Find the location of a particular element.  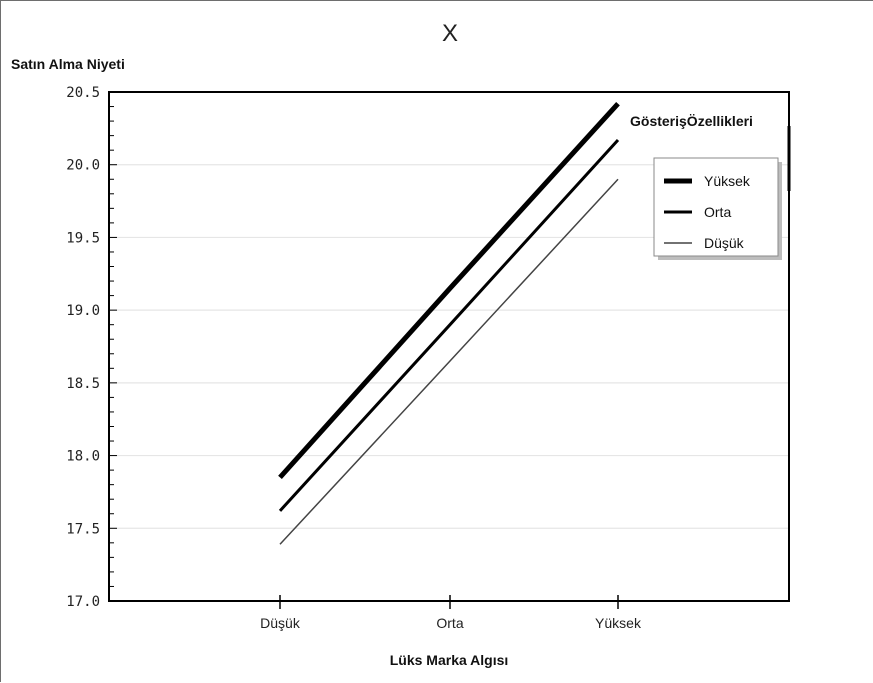

x-axis-label: Lüks Marka Algısı is located at coordinates (449, 660).